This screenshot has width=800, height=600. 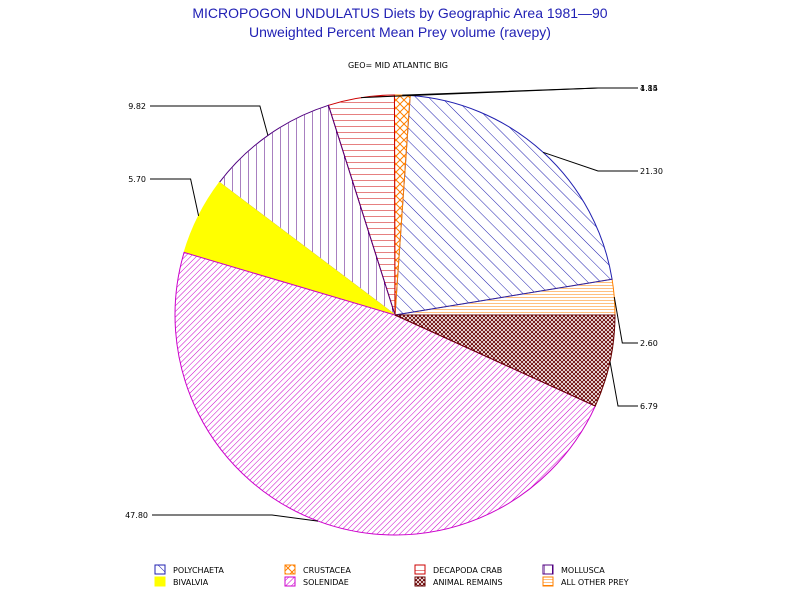 What do you see at coordinates (467, 570) in the screenshot?
I see `legend-label-decapoda-crab: DECAPODA CRAB` at bounding box center [467, 570].